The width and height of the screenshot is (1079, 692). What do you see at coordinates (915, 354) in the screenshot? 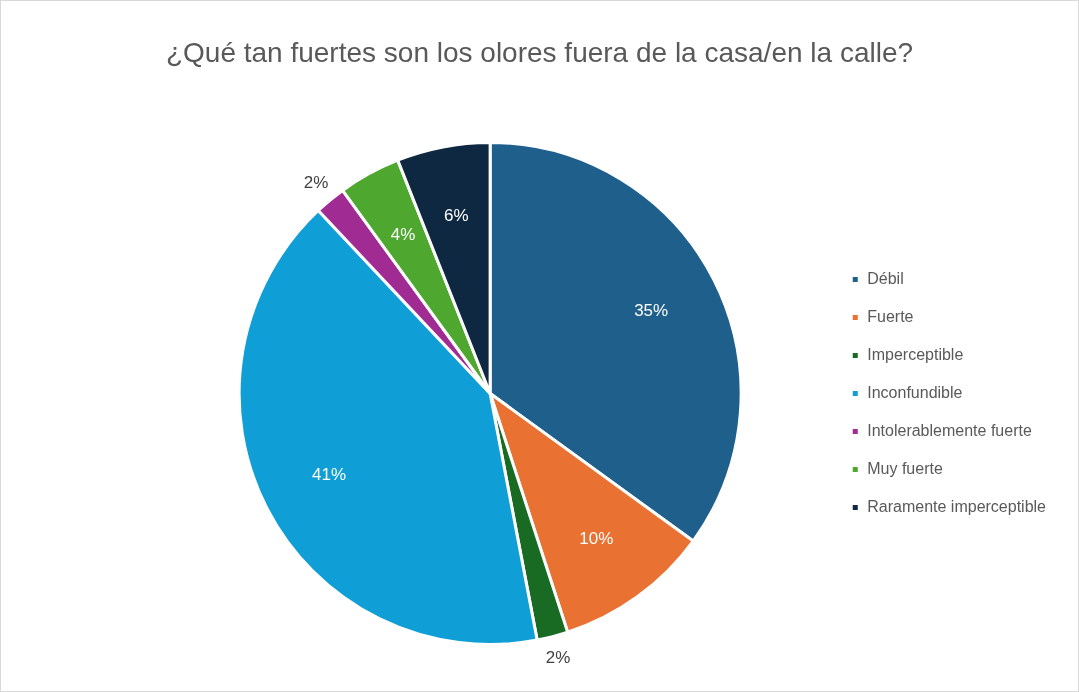
I see `legend-label: Imperceptible` at bounding box center [915, 354].